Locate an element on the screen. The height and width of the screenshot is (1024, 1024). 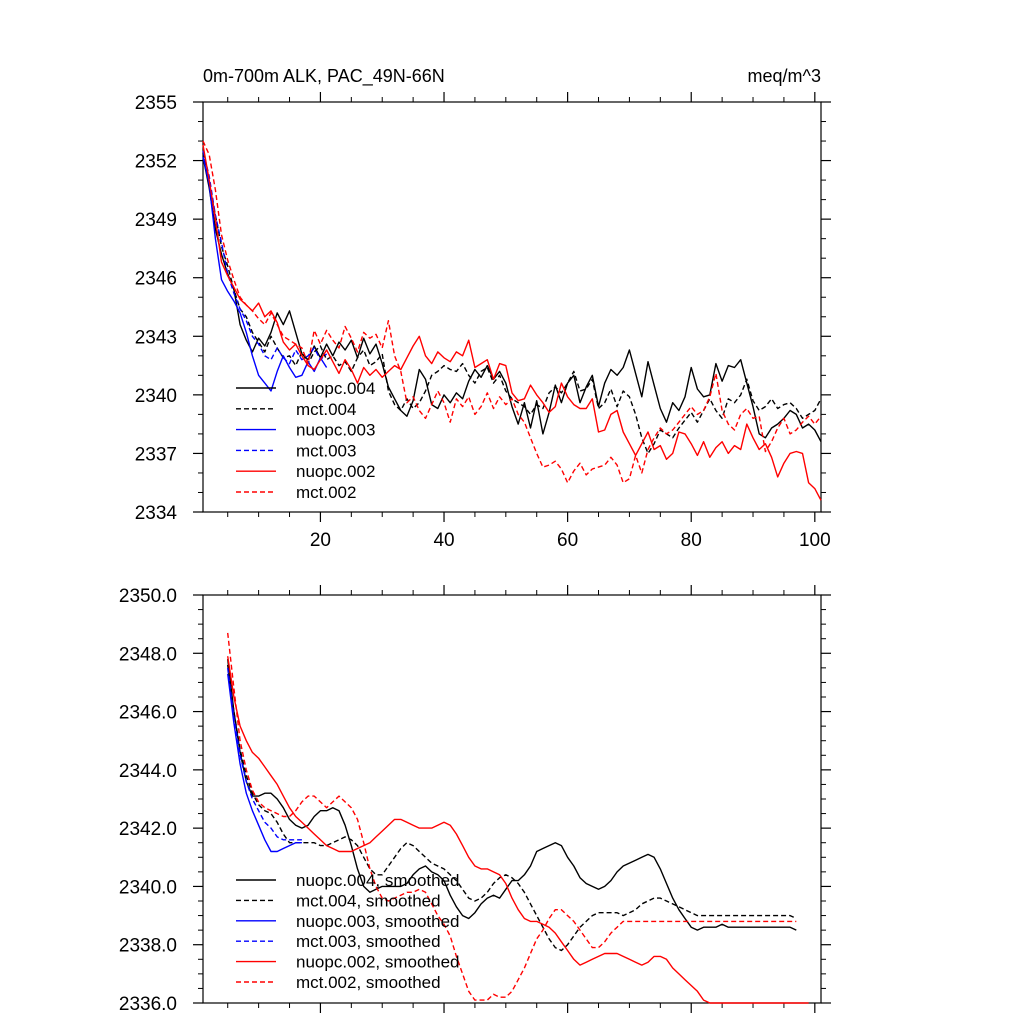
y-tick-label: 2355 is located at coordinates (156, 103).